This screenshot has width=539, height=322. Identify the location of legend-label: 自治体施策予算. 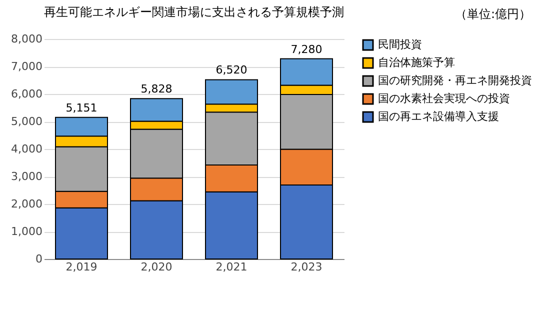
(416, 62).